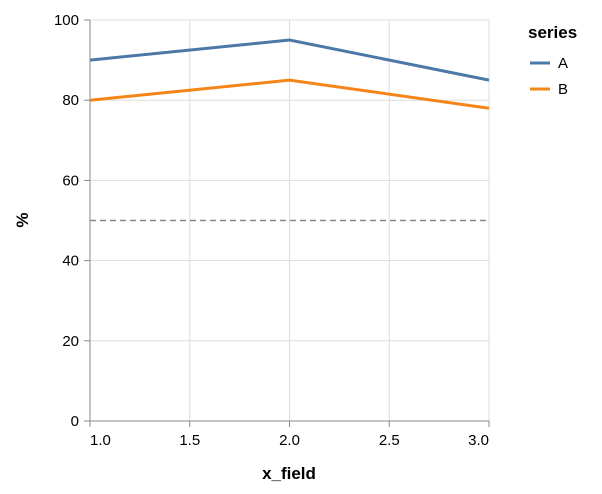 Image resolution: width=602 pixels, height=494 pixels. Describe the element at coordinates (289, 473) in the screenshot. I see `x-axis-title: x_field` at that location.